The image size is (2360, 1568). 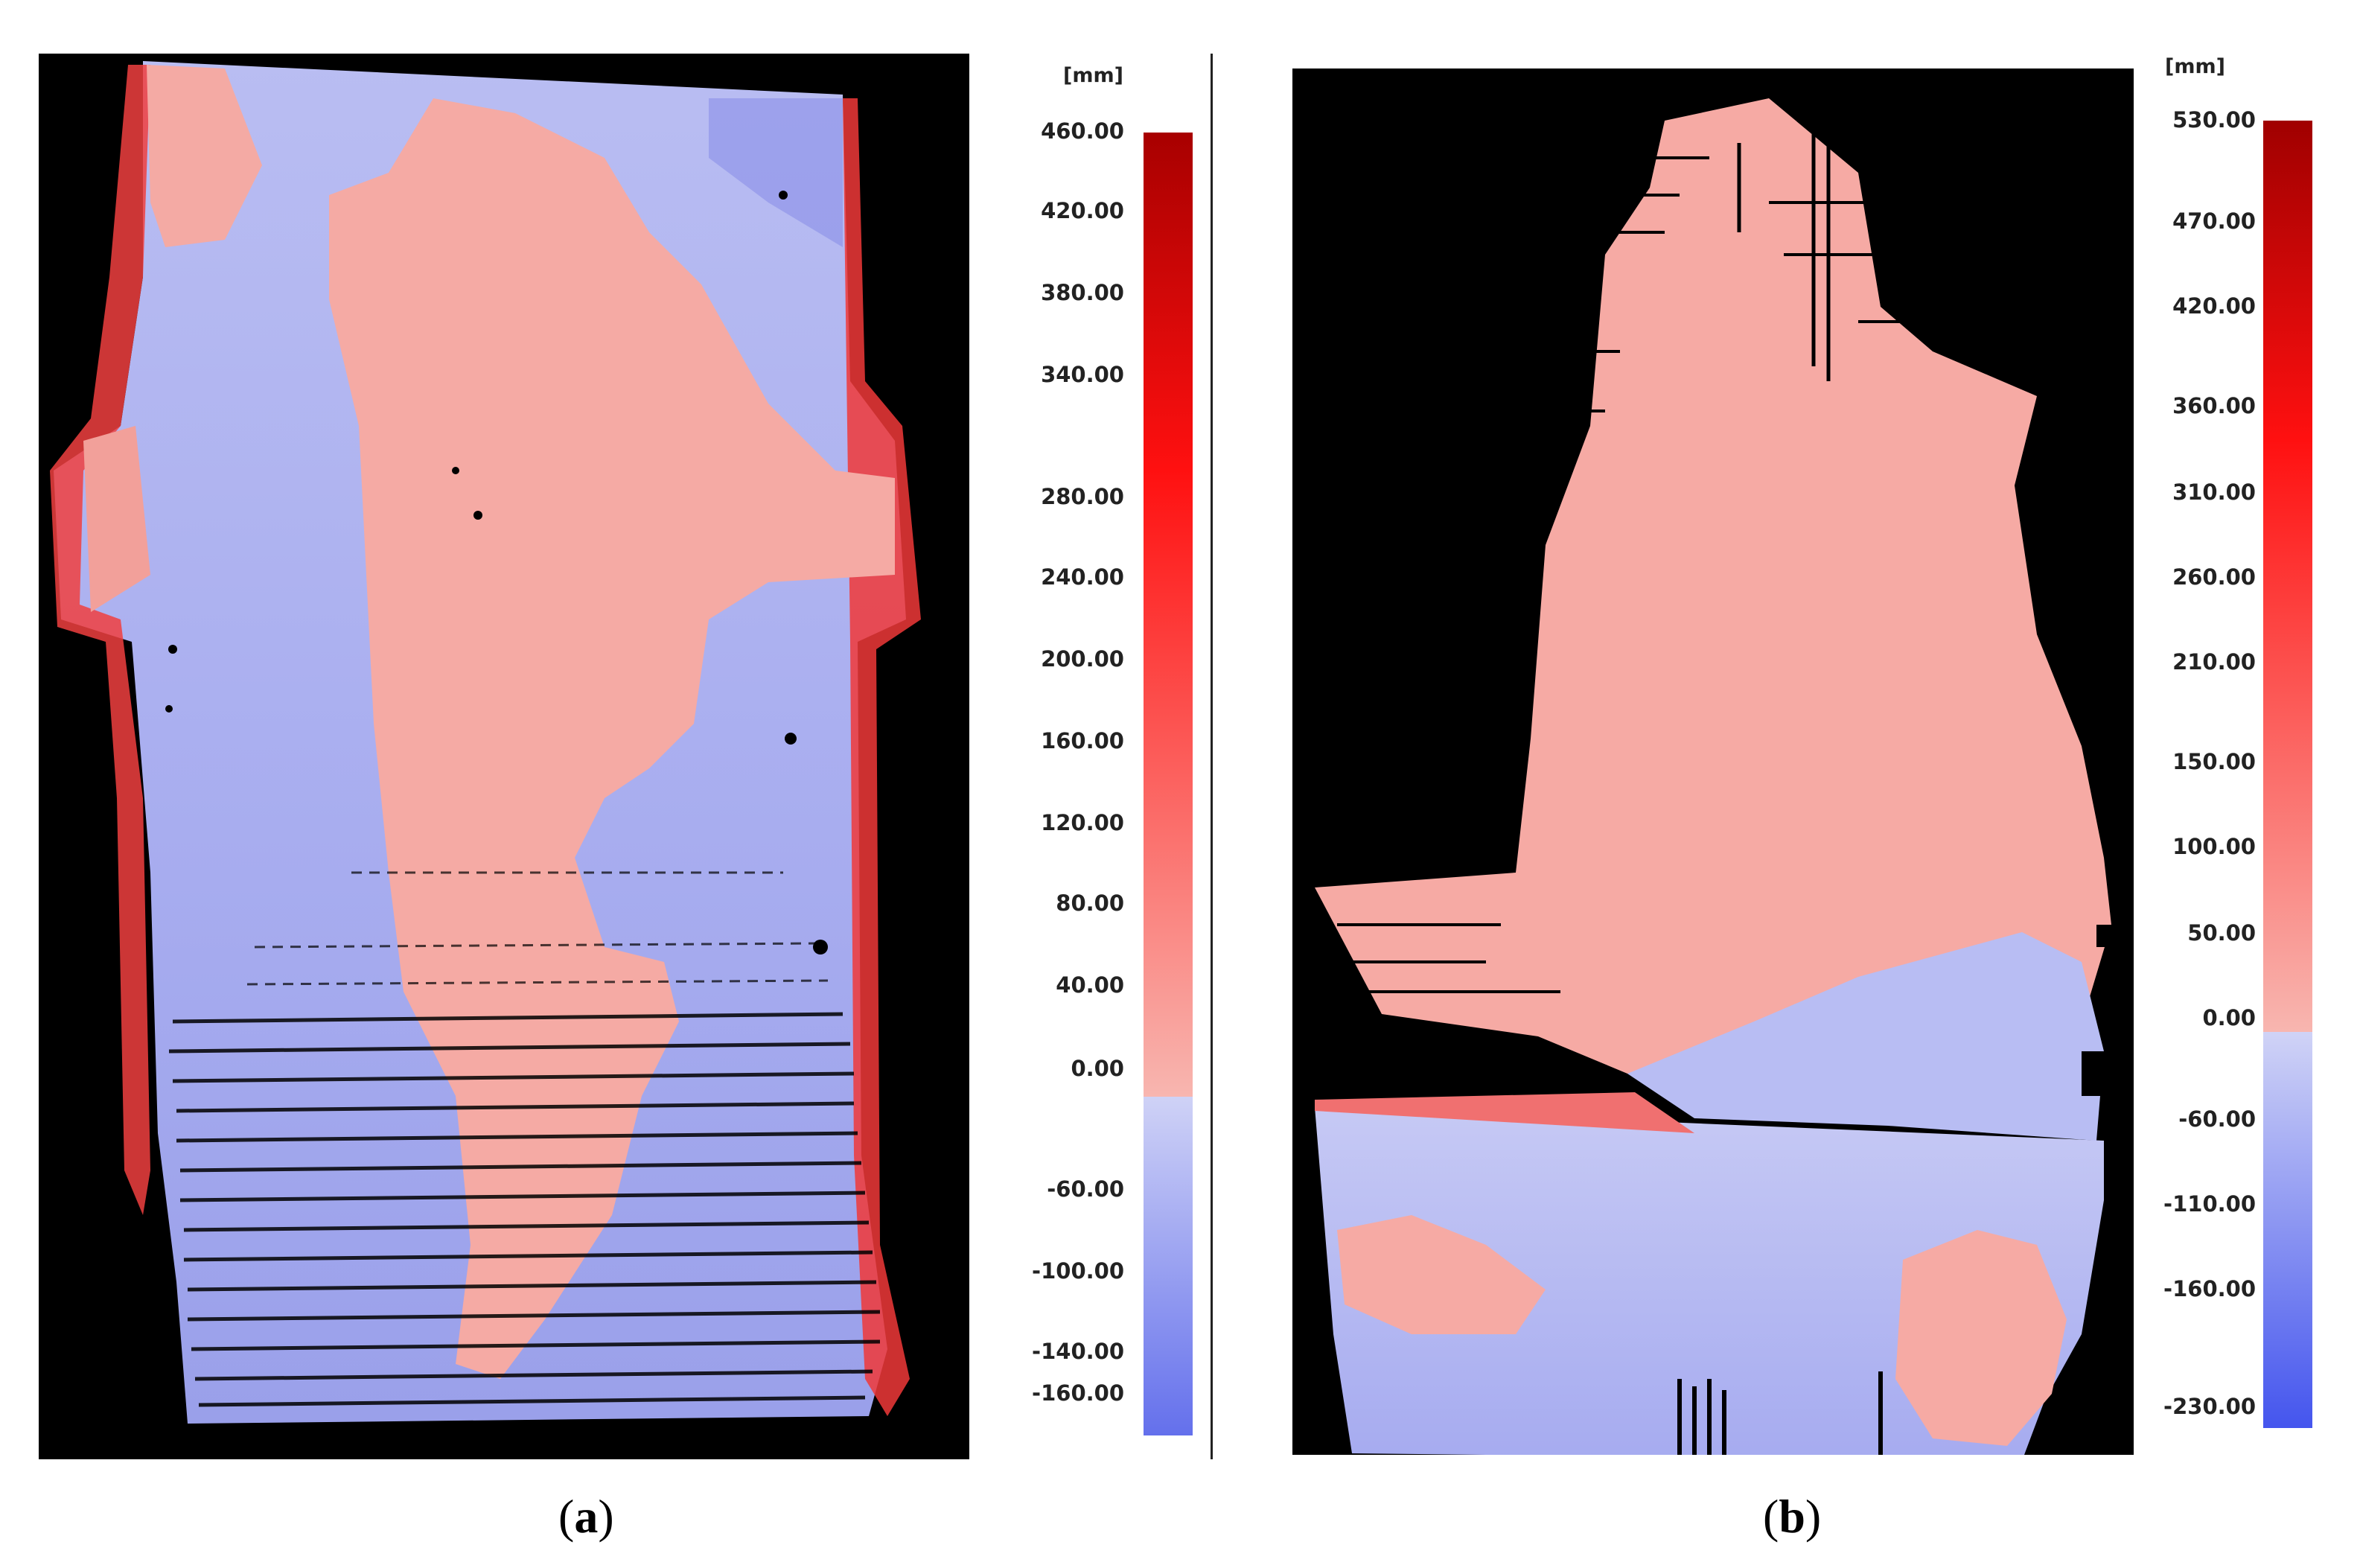 I want to click on scale-a-tick-6: 200.00, so click(x=1082, y=659).